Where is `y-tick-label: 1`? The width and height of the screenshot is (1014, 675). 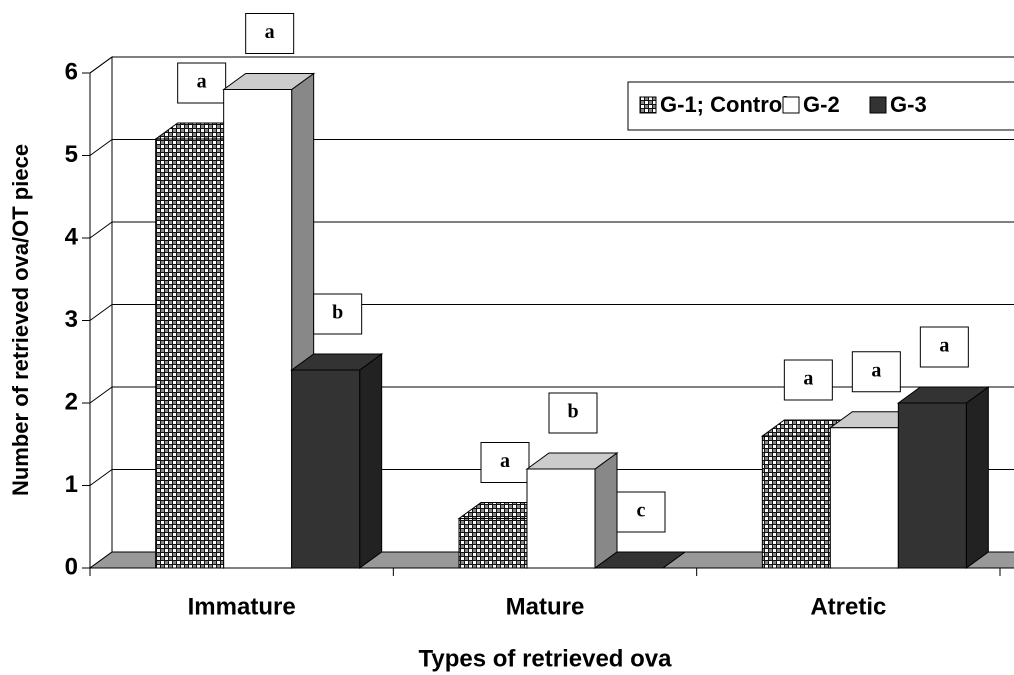 y-tick-label: 1 is located at coordinates (71, 484).